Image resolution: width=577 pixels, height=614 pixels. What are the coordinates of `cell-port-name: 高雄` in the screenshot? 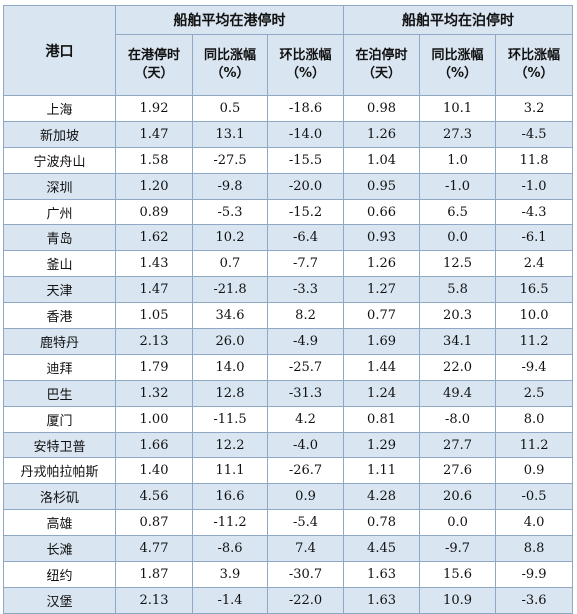 It's located at (60, 523).